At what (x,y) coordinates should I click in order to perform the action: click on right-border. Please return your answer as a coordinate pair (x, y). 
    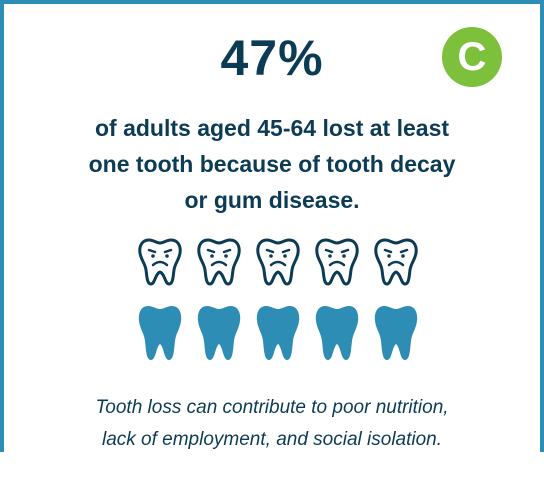
    Looking at the image, I should click on (542, 226).